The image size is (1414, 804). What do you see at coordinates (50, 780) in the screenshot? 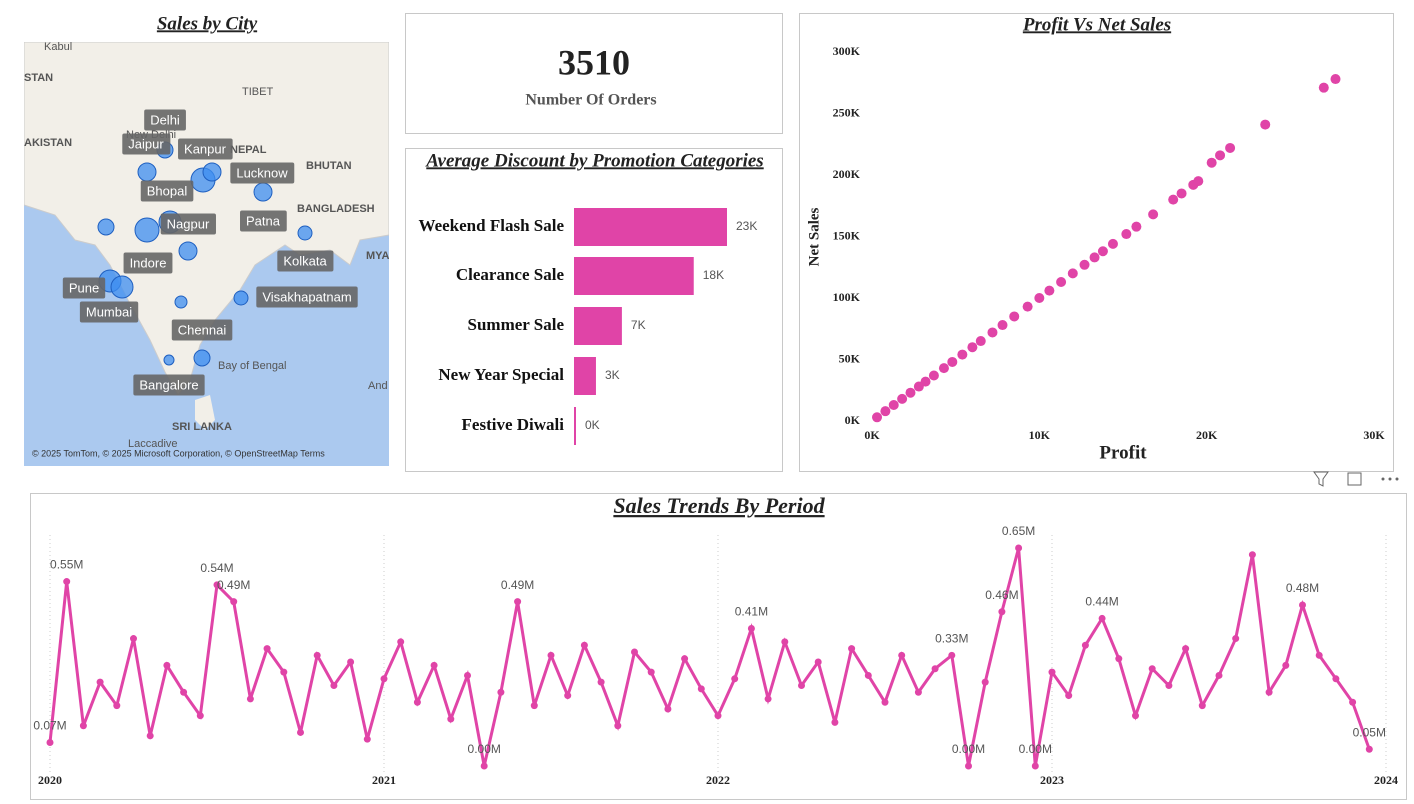
I see `x-tick-label: 2020` at bounding box center [50, 780].